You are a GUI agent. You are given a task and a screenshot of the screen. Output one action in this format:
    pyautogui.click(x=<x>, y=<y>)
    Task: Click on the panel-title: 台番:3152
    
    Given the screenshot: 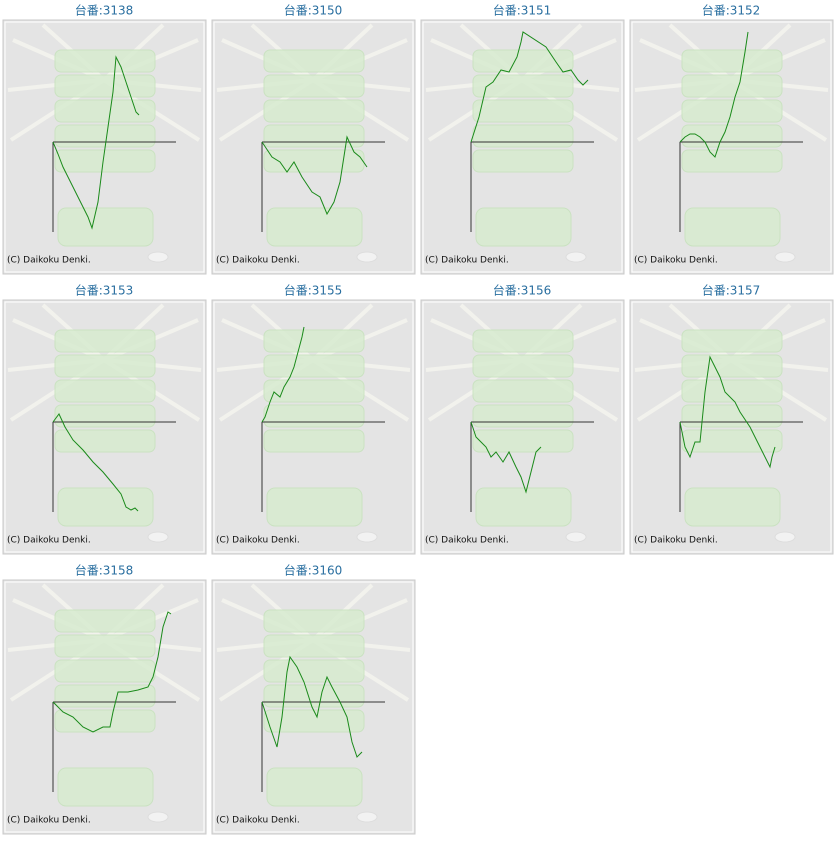 What is the action you would take?
    pyautogui.click(x=731, y=10)
    